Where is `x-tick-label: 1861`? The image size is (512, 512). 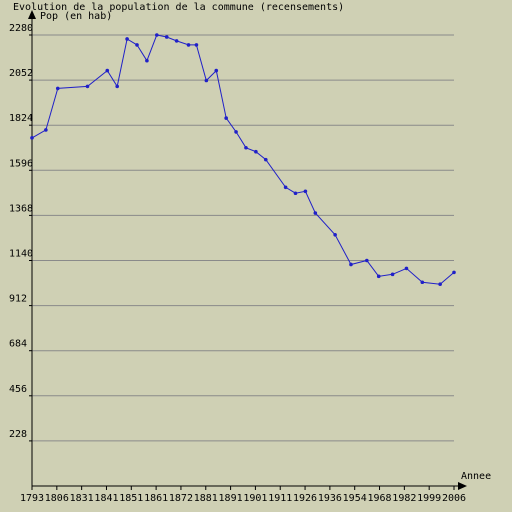
x-tick-label: 1861 is located at coordinates (156, 498).